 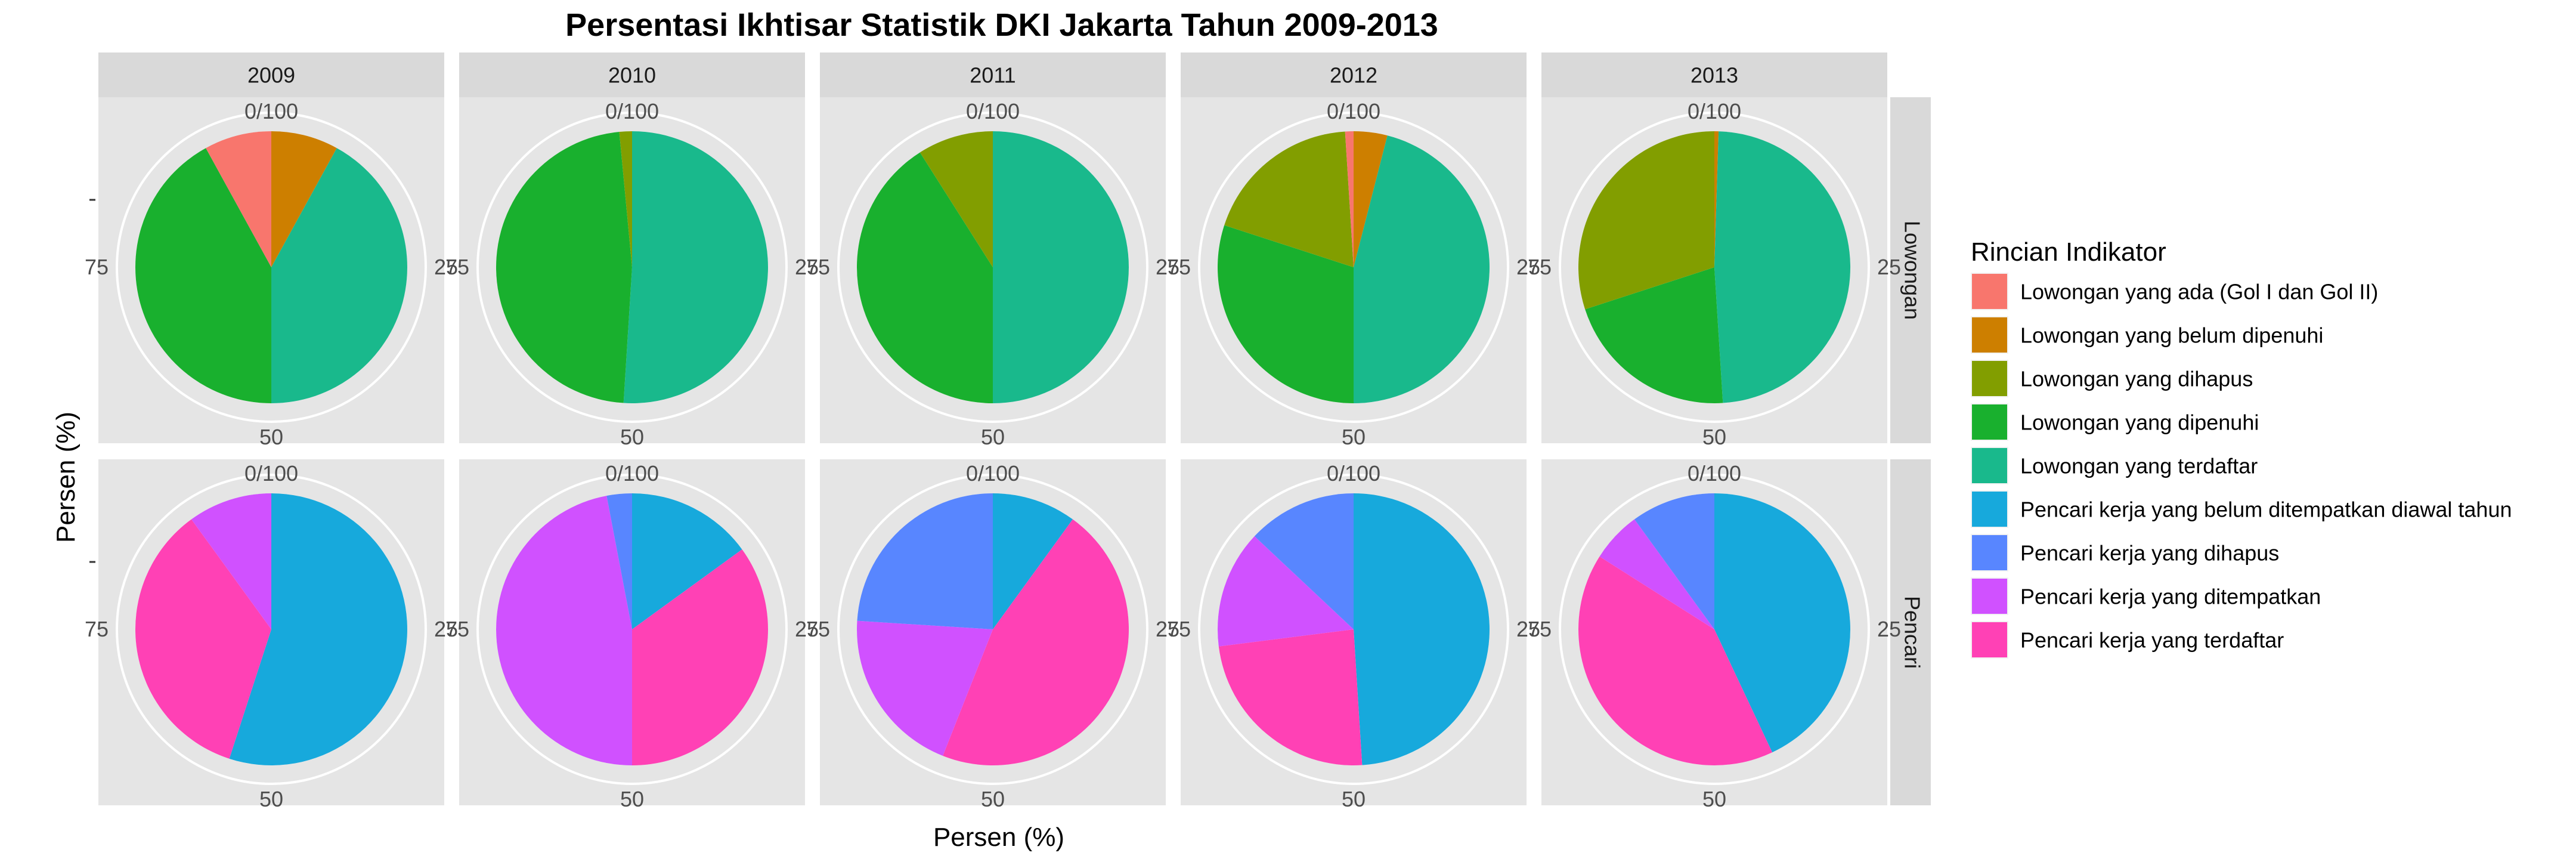 I want to click on legend-label: Lowongan yang dipenuhi, so click(x=2139, y=422).